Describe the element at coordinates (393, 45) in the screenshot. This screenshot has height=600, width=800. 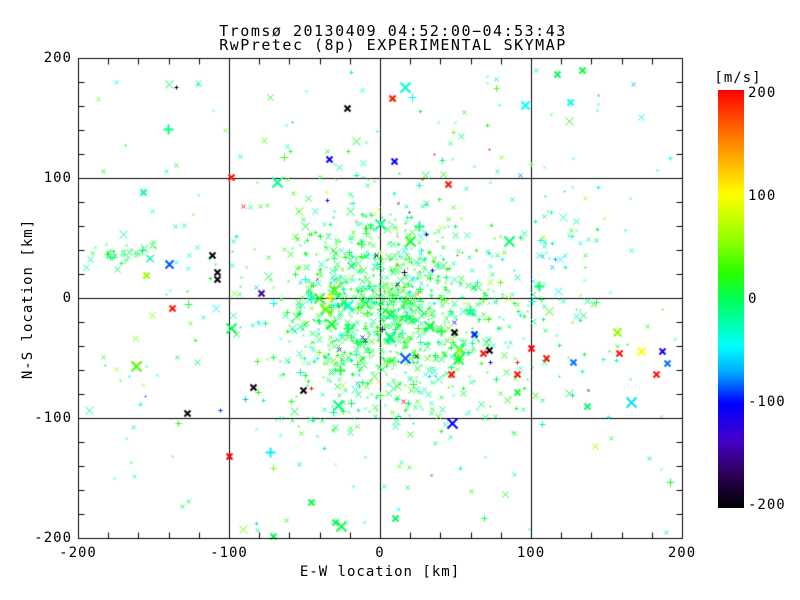
I see `chart-subtitle: RwPretec (8p) EXPERIMENTAL SKYMAP` at that location.